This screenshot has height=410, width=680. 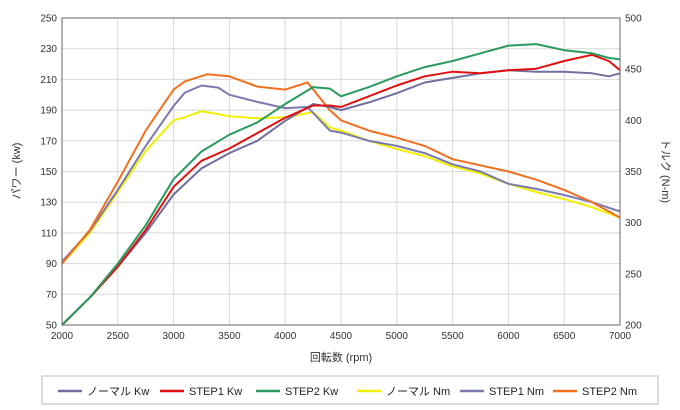 What do you see at coordinates (118, 336) in the screenshot?
I see `x-tick-label: 2500` at bounding box center [118, 336].